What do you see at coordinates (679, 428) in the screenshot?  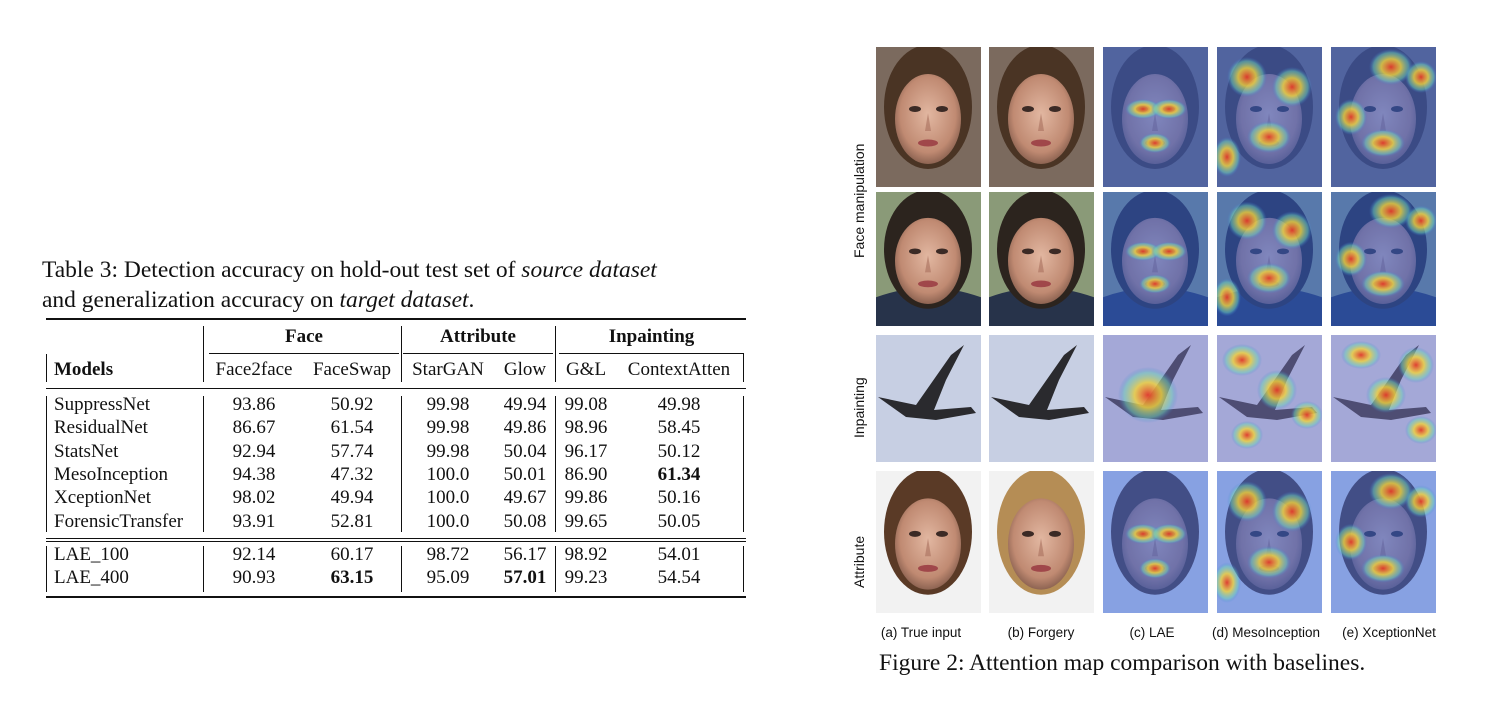 I see `table-cell: 58.45` at bounding box center [679, 428].